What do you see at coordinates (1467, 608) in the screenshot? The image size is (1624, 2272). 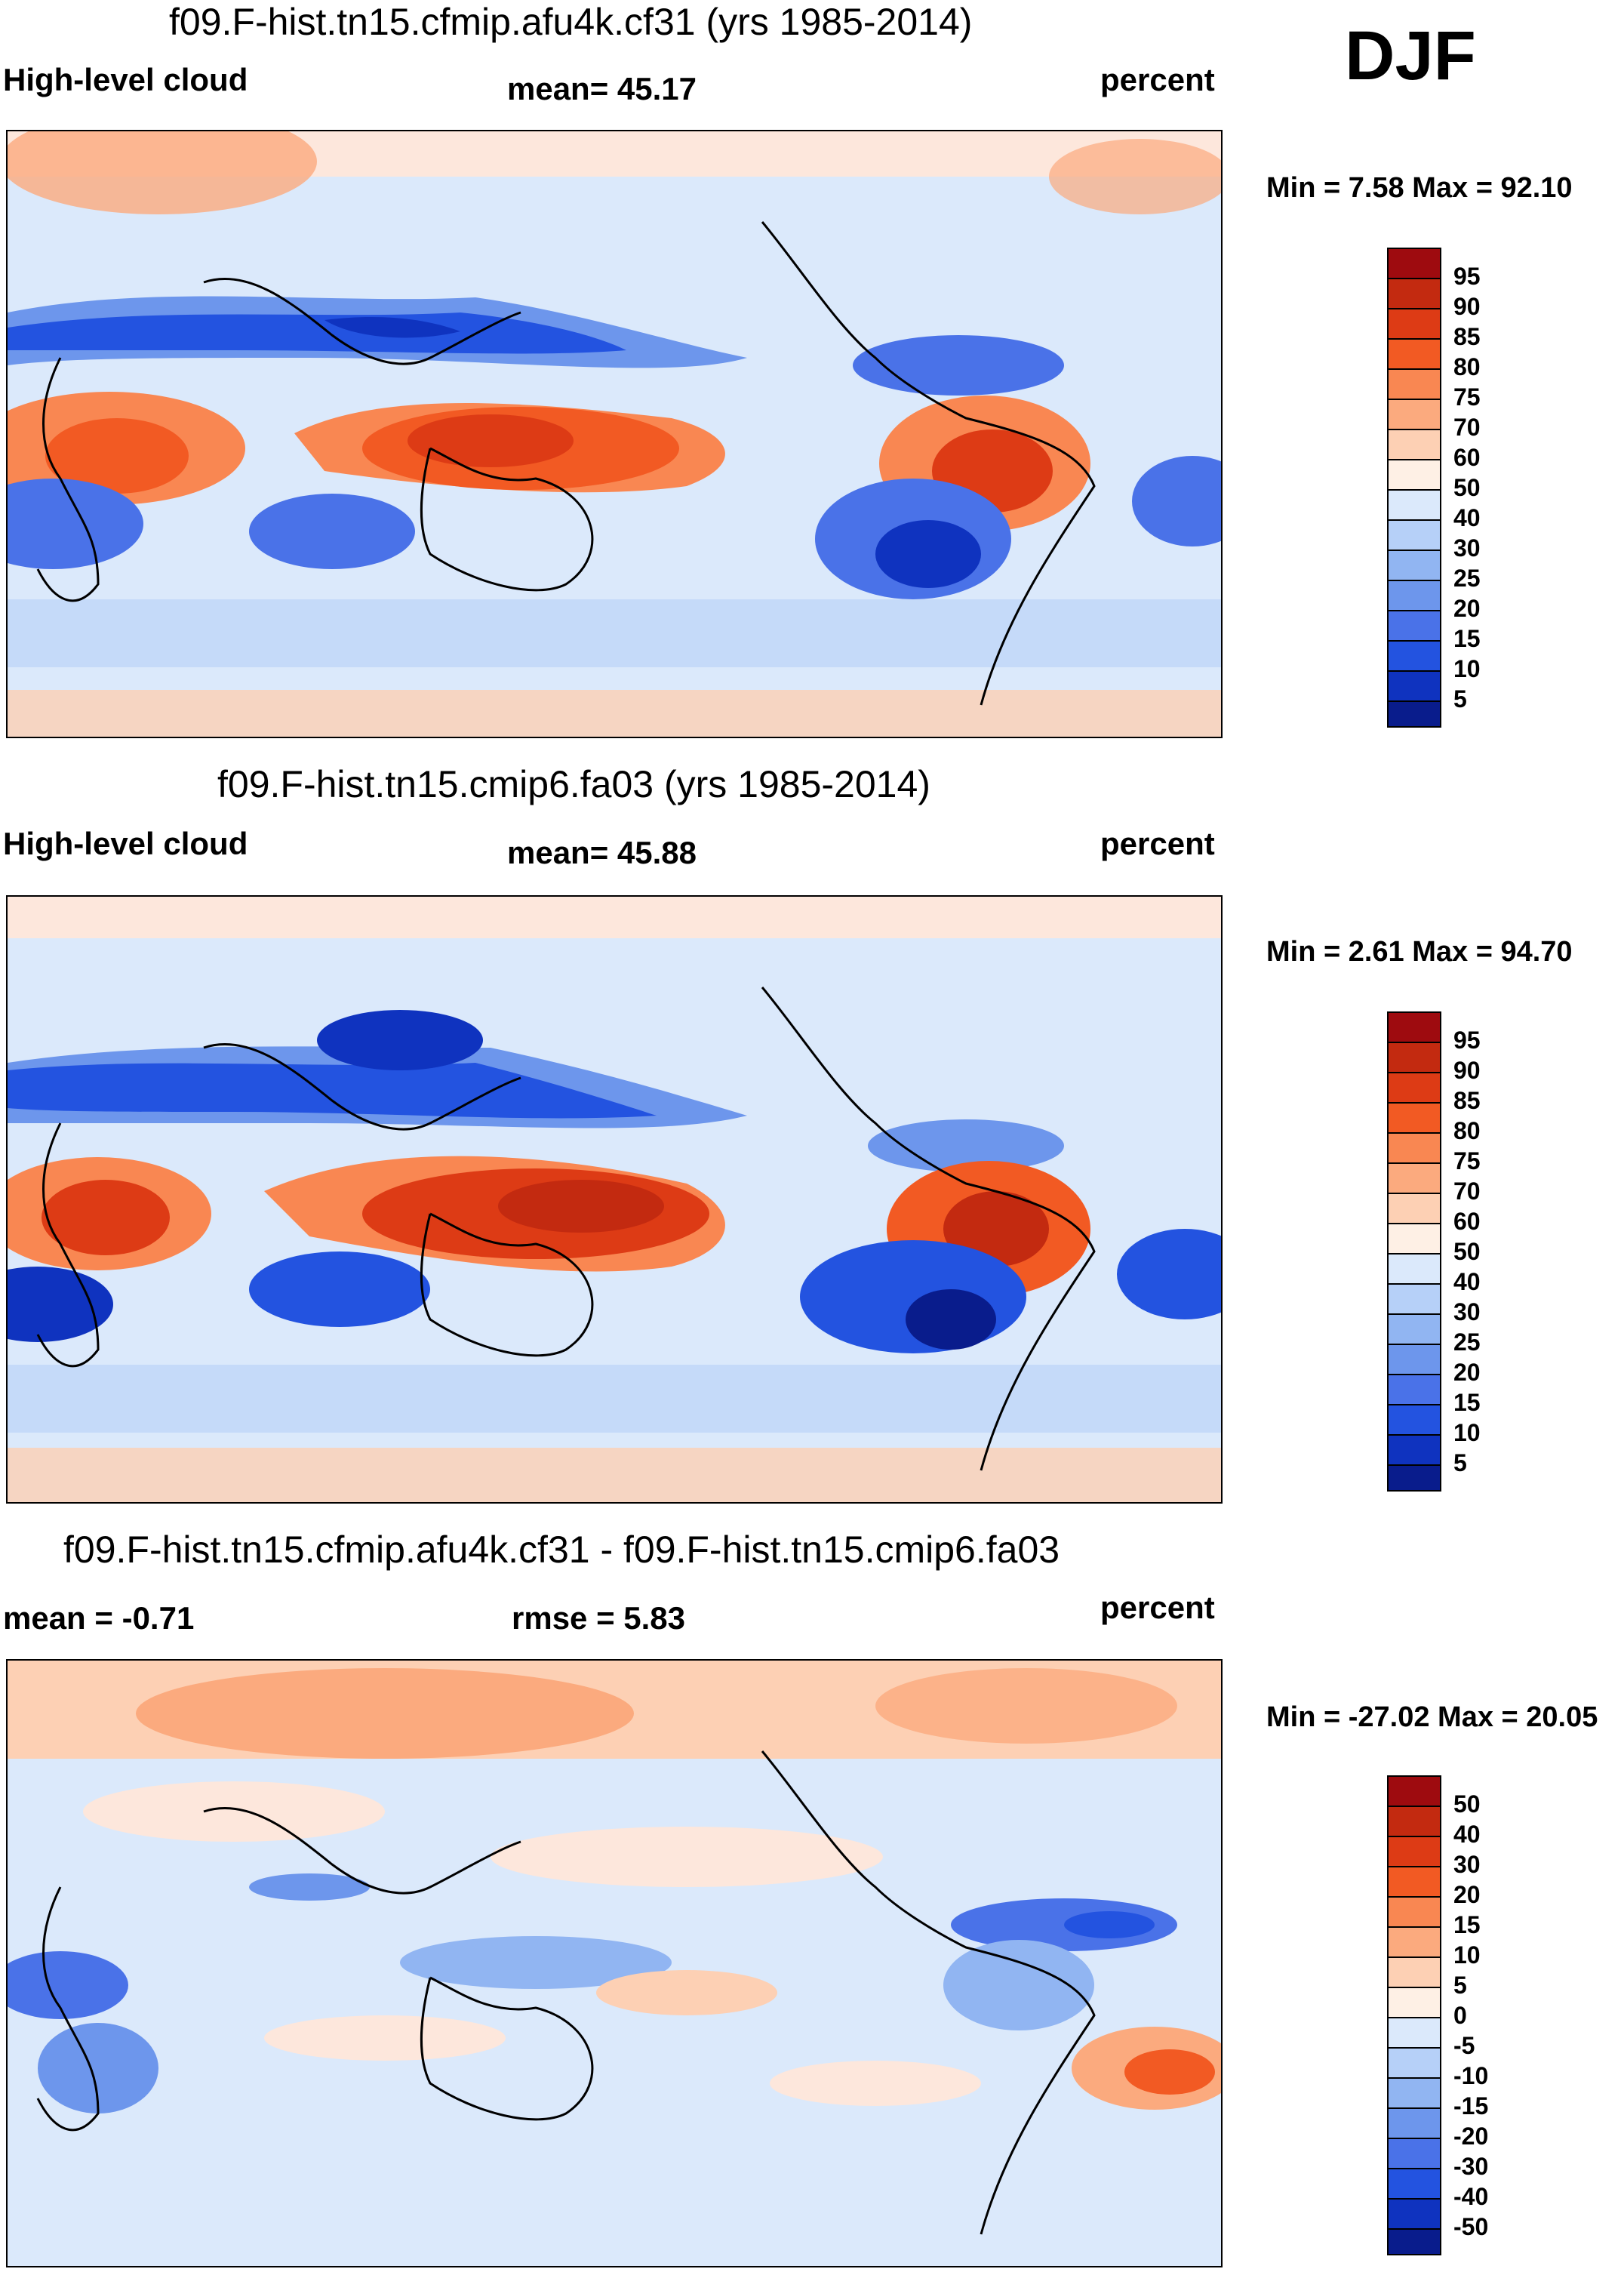 I see `panel1-cbar-label: 20` at bounding box center [1467, 608].